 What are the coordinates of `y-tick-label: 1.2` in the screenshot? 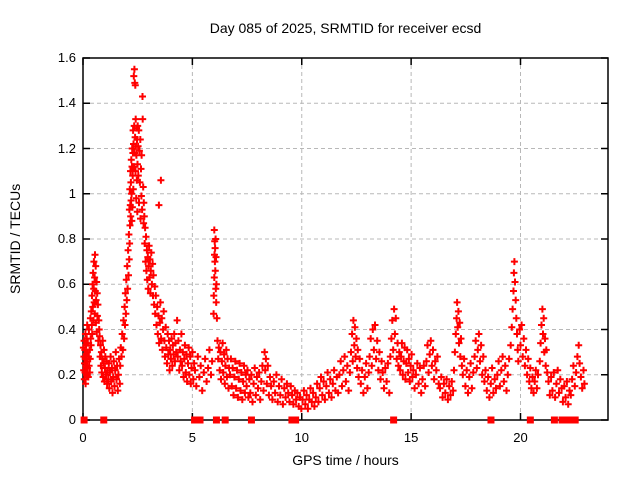 It's located at (66, 148).